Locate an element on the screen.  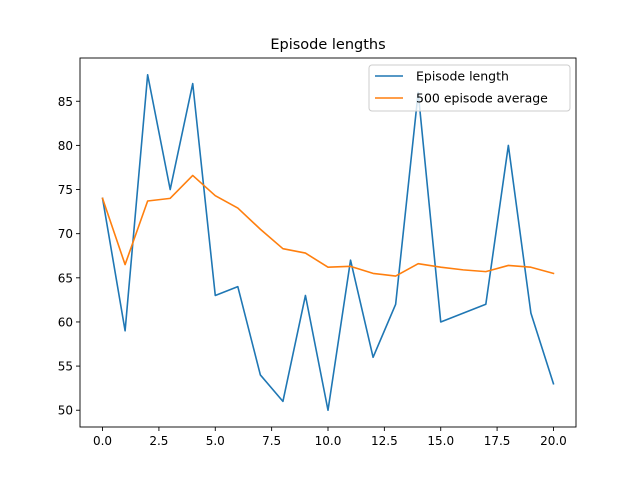
y-tick-label: 70 is located at coordinates (65, 234).